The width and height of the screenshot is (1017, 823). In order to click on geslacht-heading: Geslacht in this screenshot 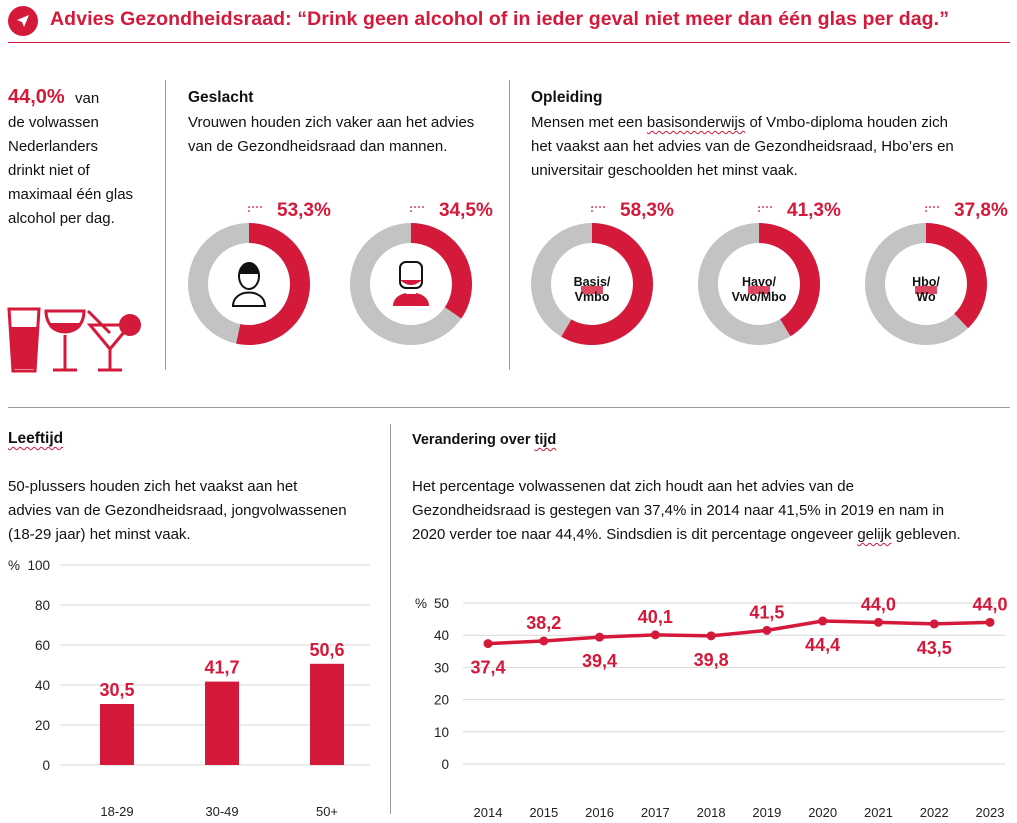, I will do `click(221, 97)`.